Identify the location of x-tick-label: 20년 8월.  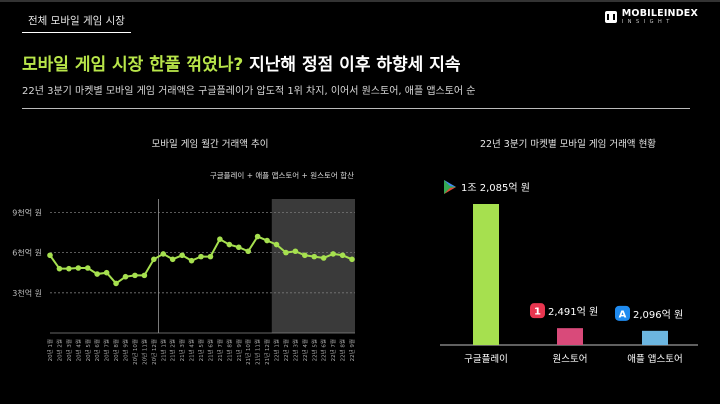
(116, 350).